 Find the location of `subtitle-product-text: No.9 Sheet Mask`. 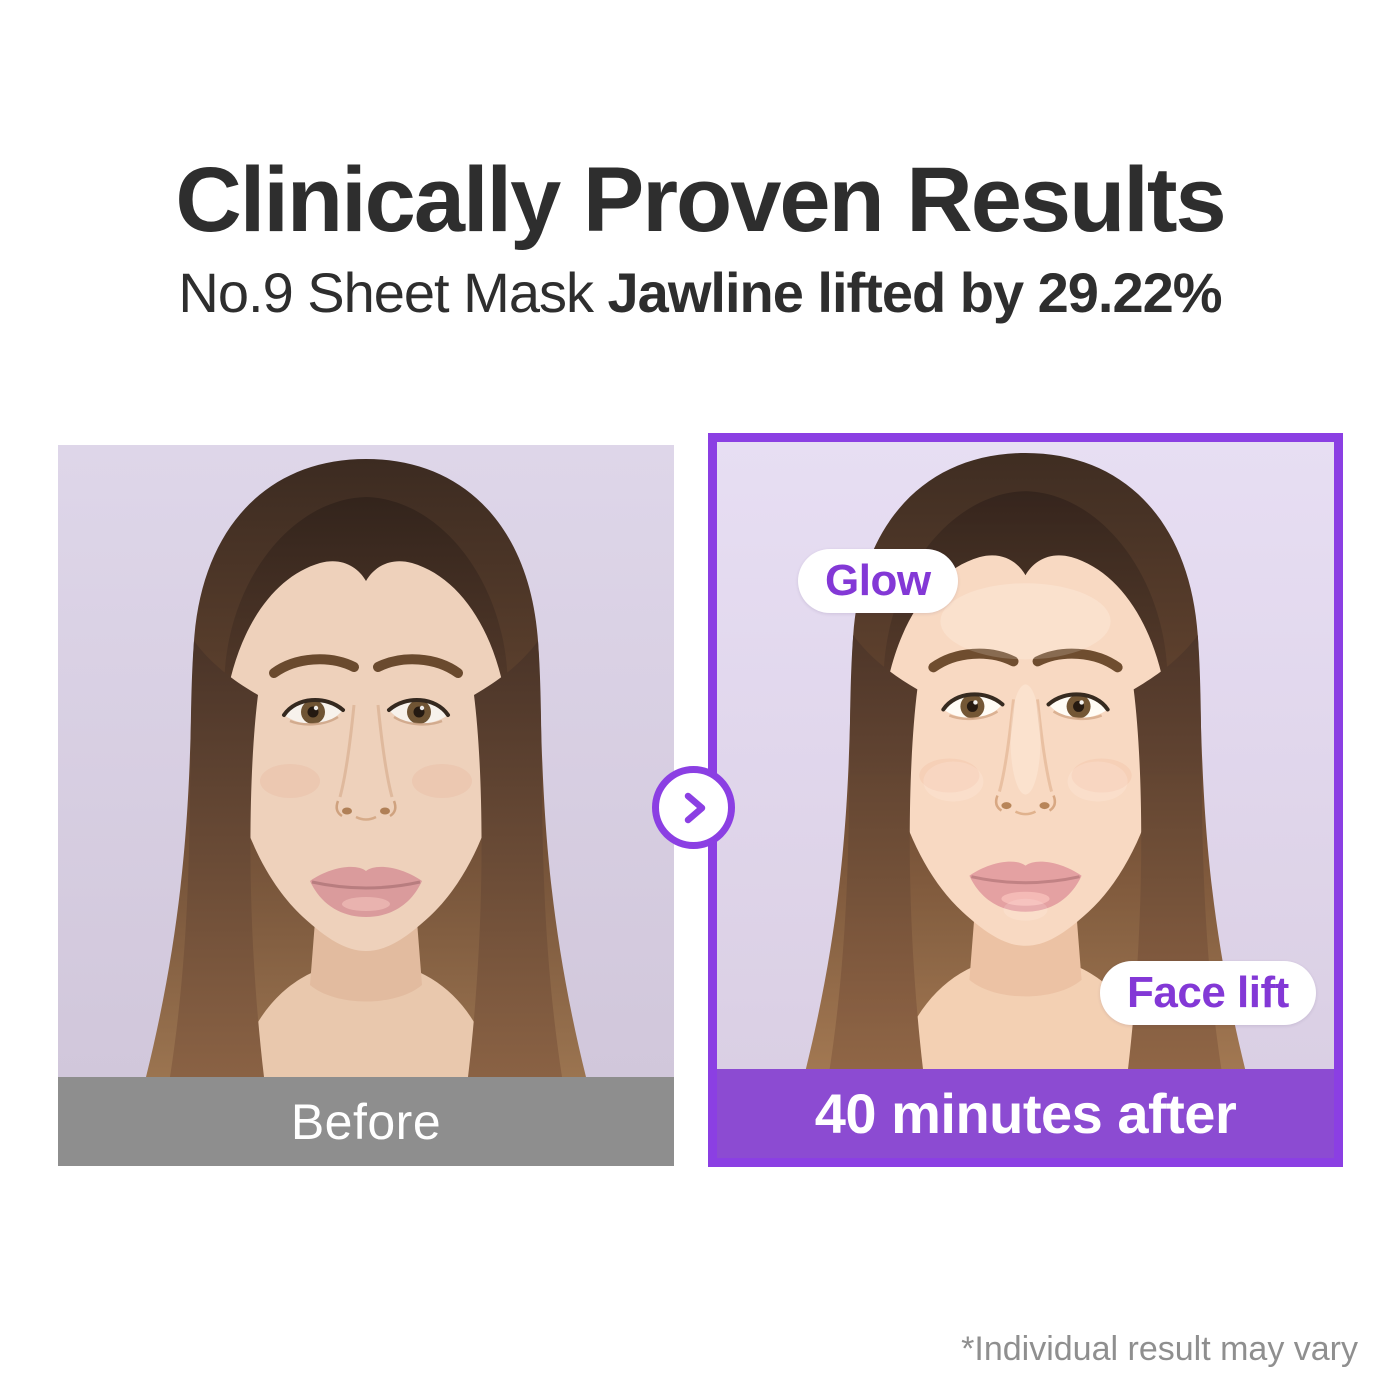

subtitle-product-text: No.9 Sheet Mask is located at coordinates (393, 292).